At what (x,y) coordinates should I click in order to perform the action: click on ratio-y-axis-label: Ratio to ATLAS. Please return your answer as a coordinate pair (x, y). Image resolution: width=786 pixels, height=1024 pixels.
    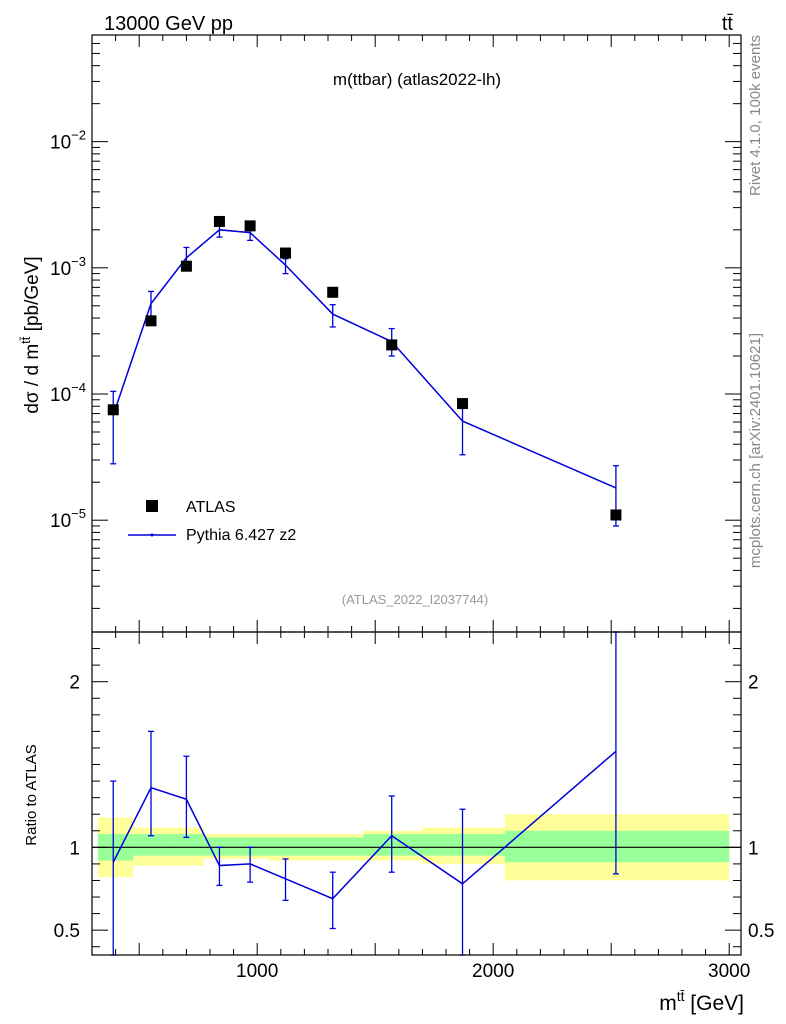
    Looking at the image, I should click on (31, 794).